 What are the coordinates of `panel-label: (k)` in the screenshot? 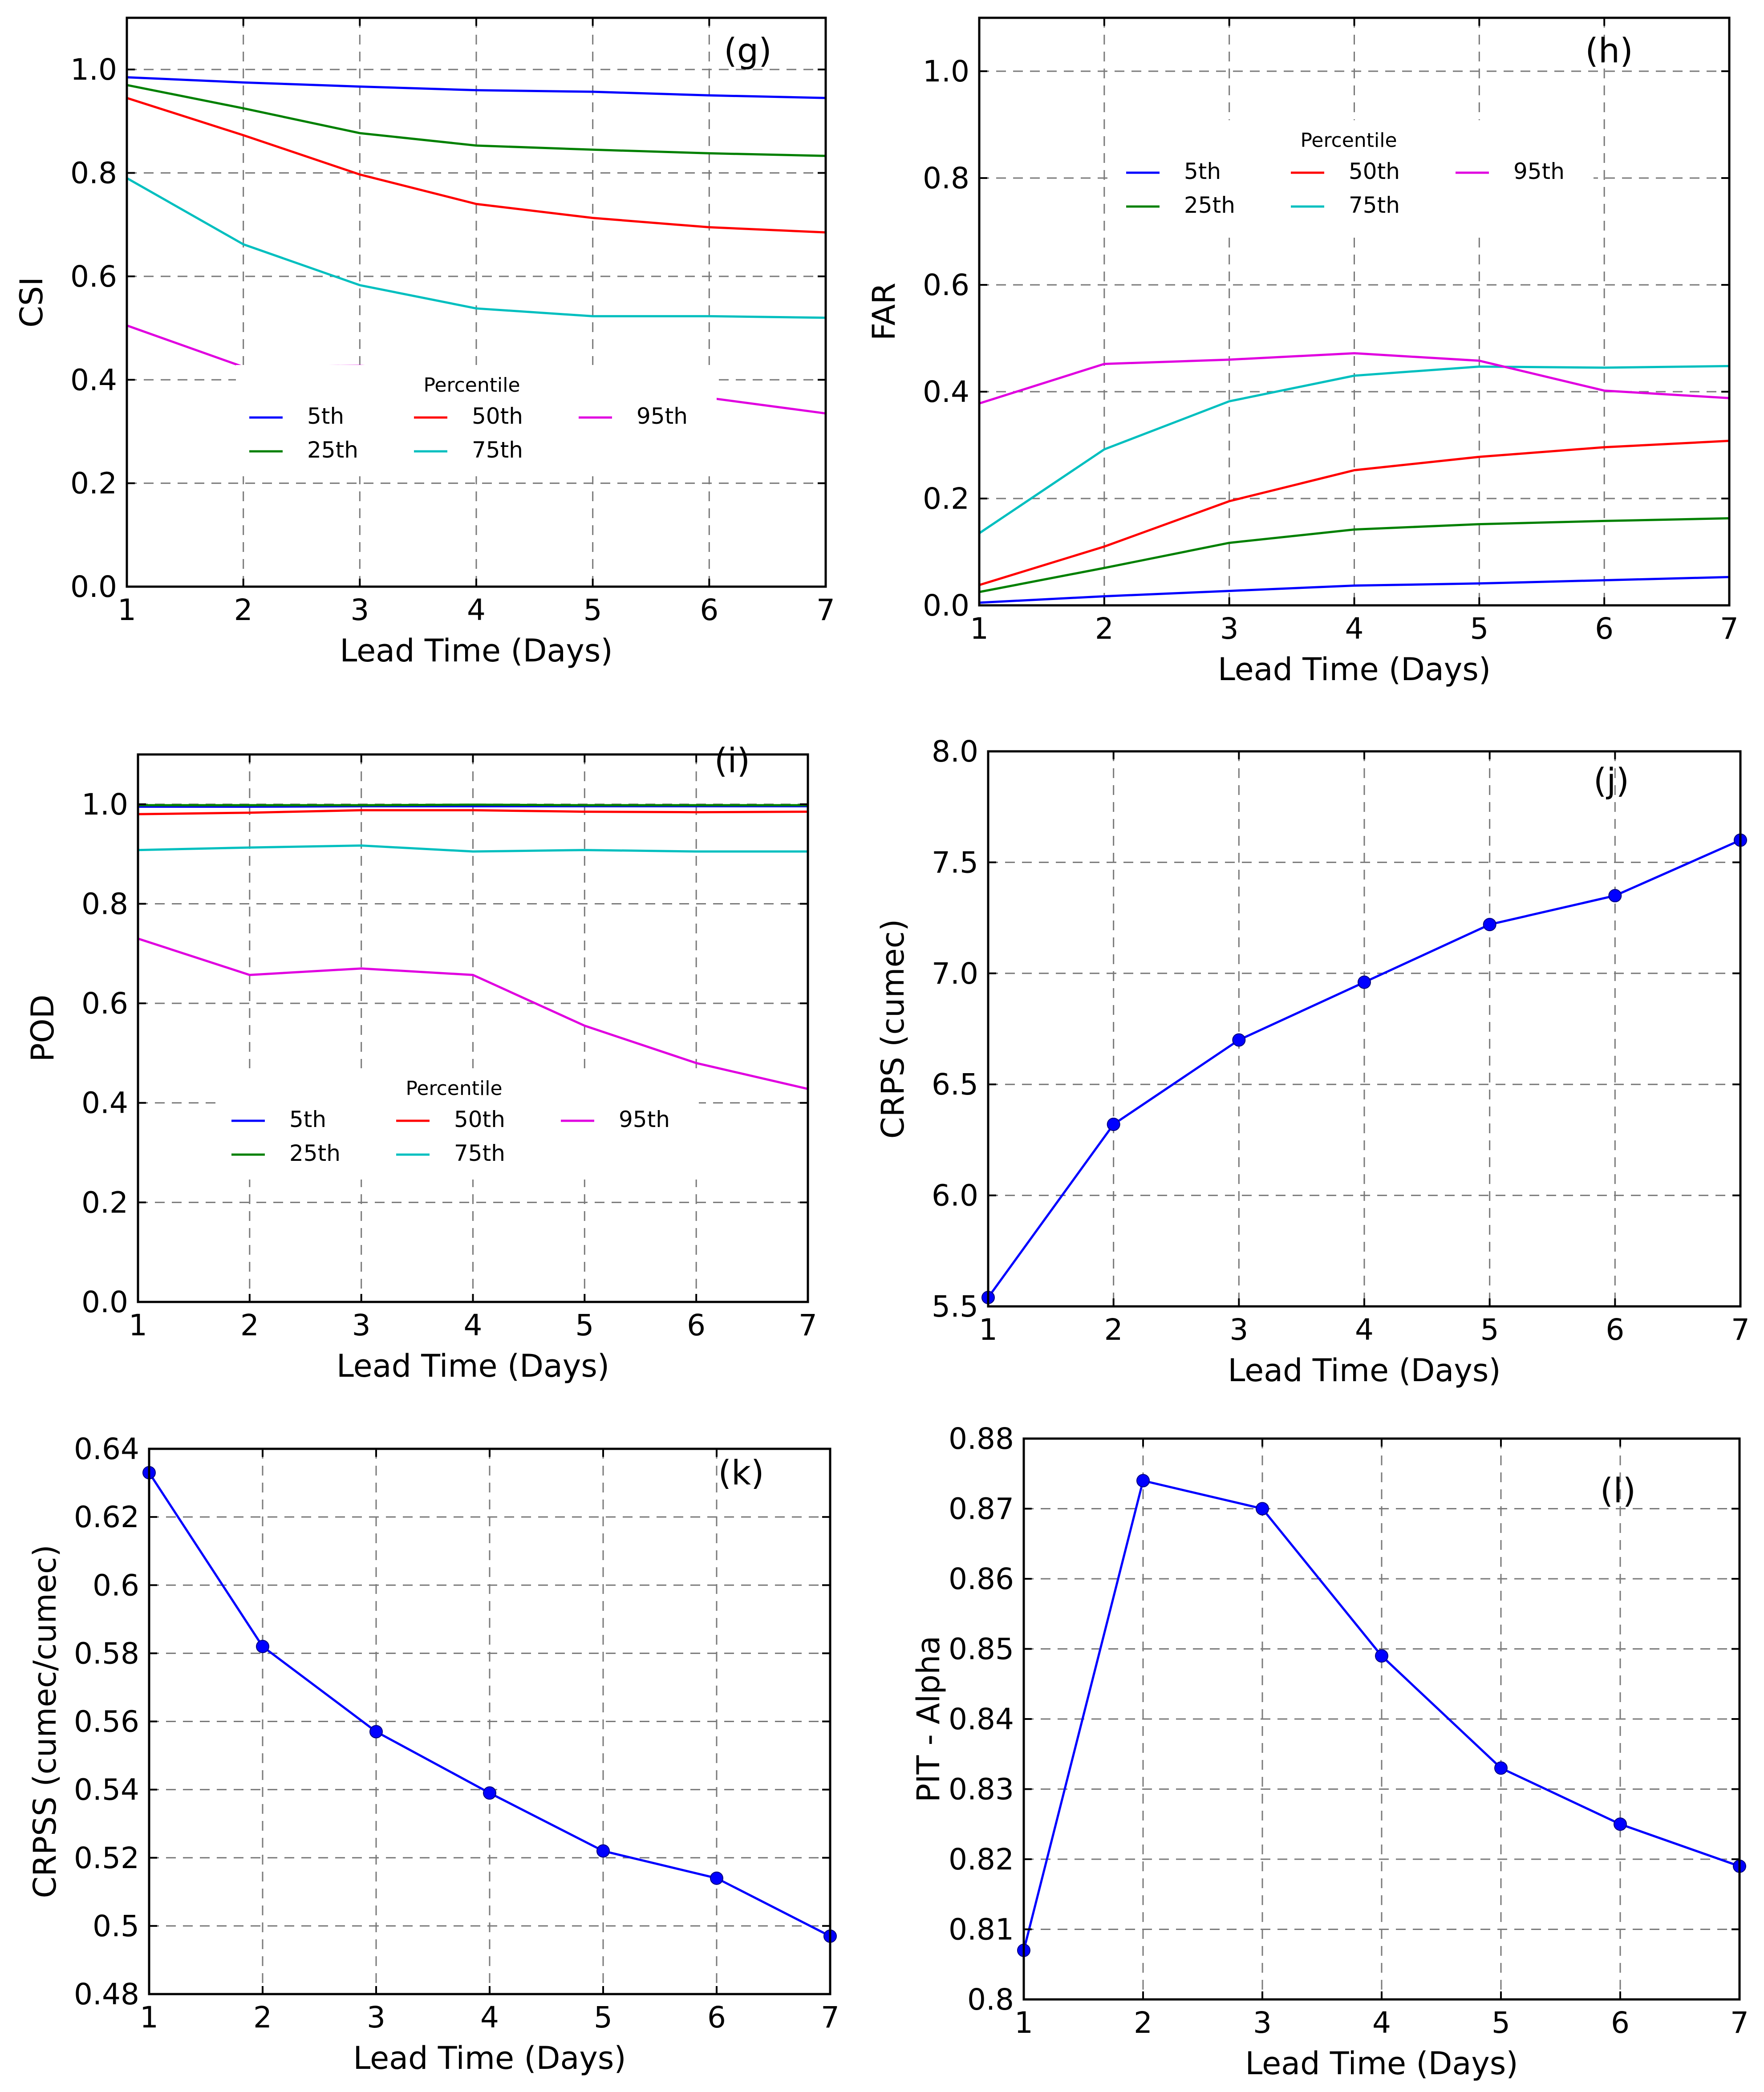 It's located at (741, 1472).